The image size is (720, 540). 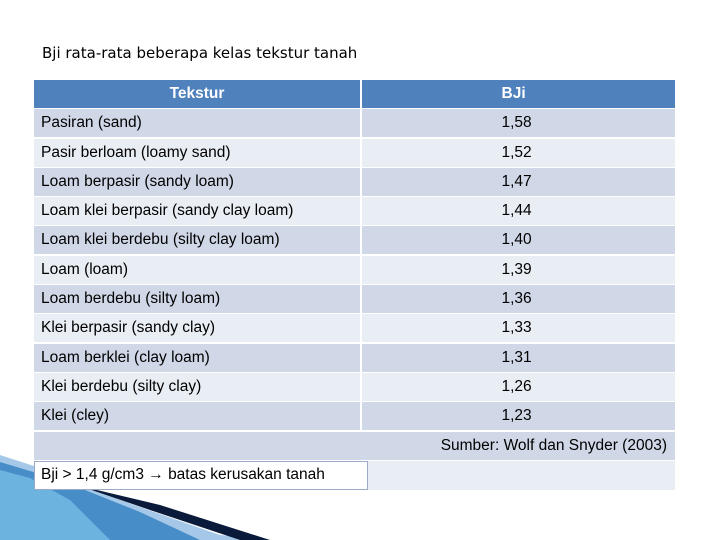 I want to click on table-row: Loam berdebu (silty loam) 1,36, so click(x=354, y=299).